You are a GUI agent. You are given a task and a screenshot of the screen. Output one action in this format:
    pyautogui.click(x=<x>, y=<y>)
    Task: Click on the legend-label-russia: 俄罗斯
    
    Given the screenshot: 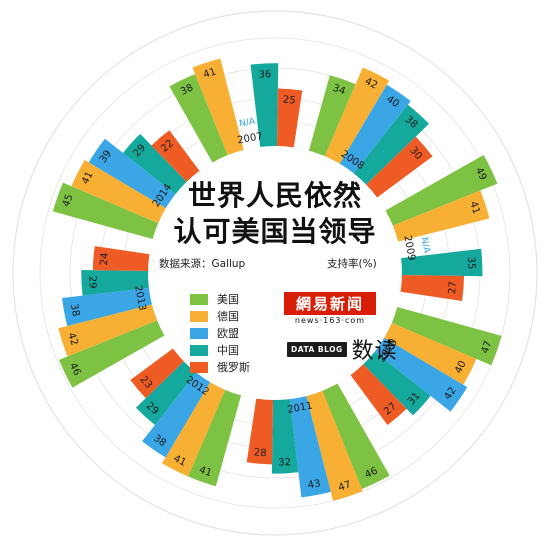 What is the action you would take?
    pyautogui.click(x=233, y=367)
    